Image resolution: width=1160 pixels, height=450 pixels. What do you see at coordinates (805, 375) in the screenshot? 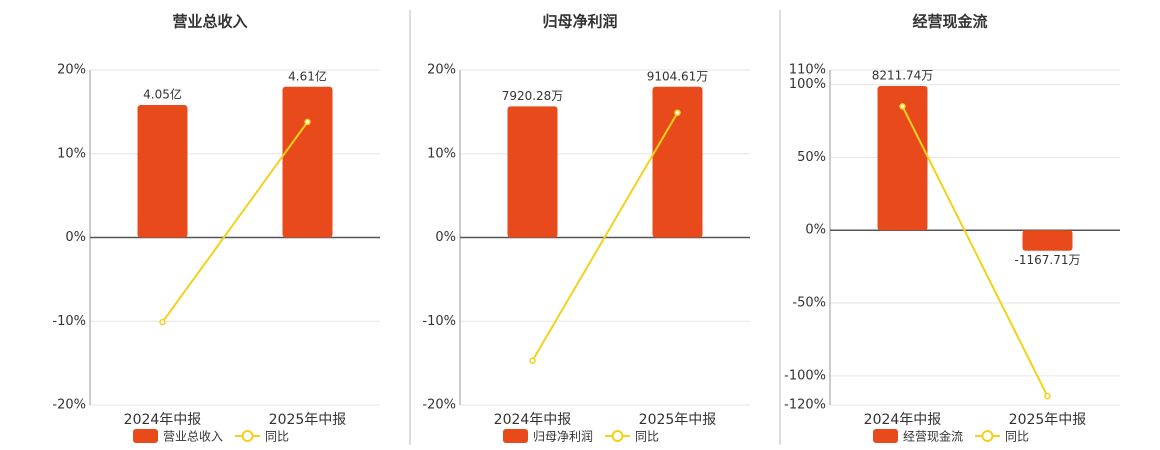
I see `y-tick-label: -100%` at bounding box center [805, 375].